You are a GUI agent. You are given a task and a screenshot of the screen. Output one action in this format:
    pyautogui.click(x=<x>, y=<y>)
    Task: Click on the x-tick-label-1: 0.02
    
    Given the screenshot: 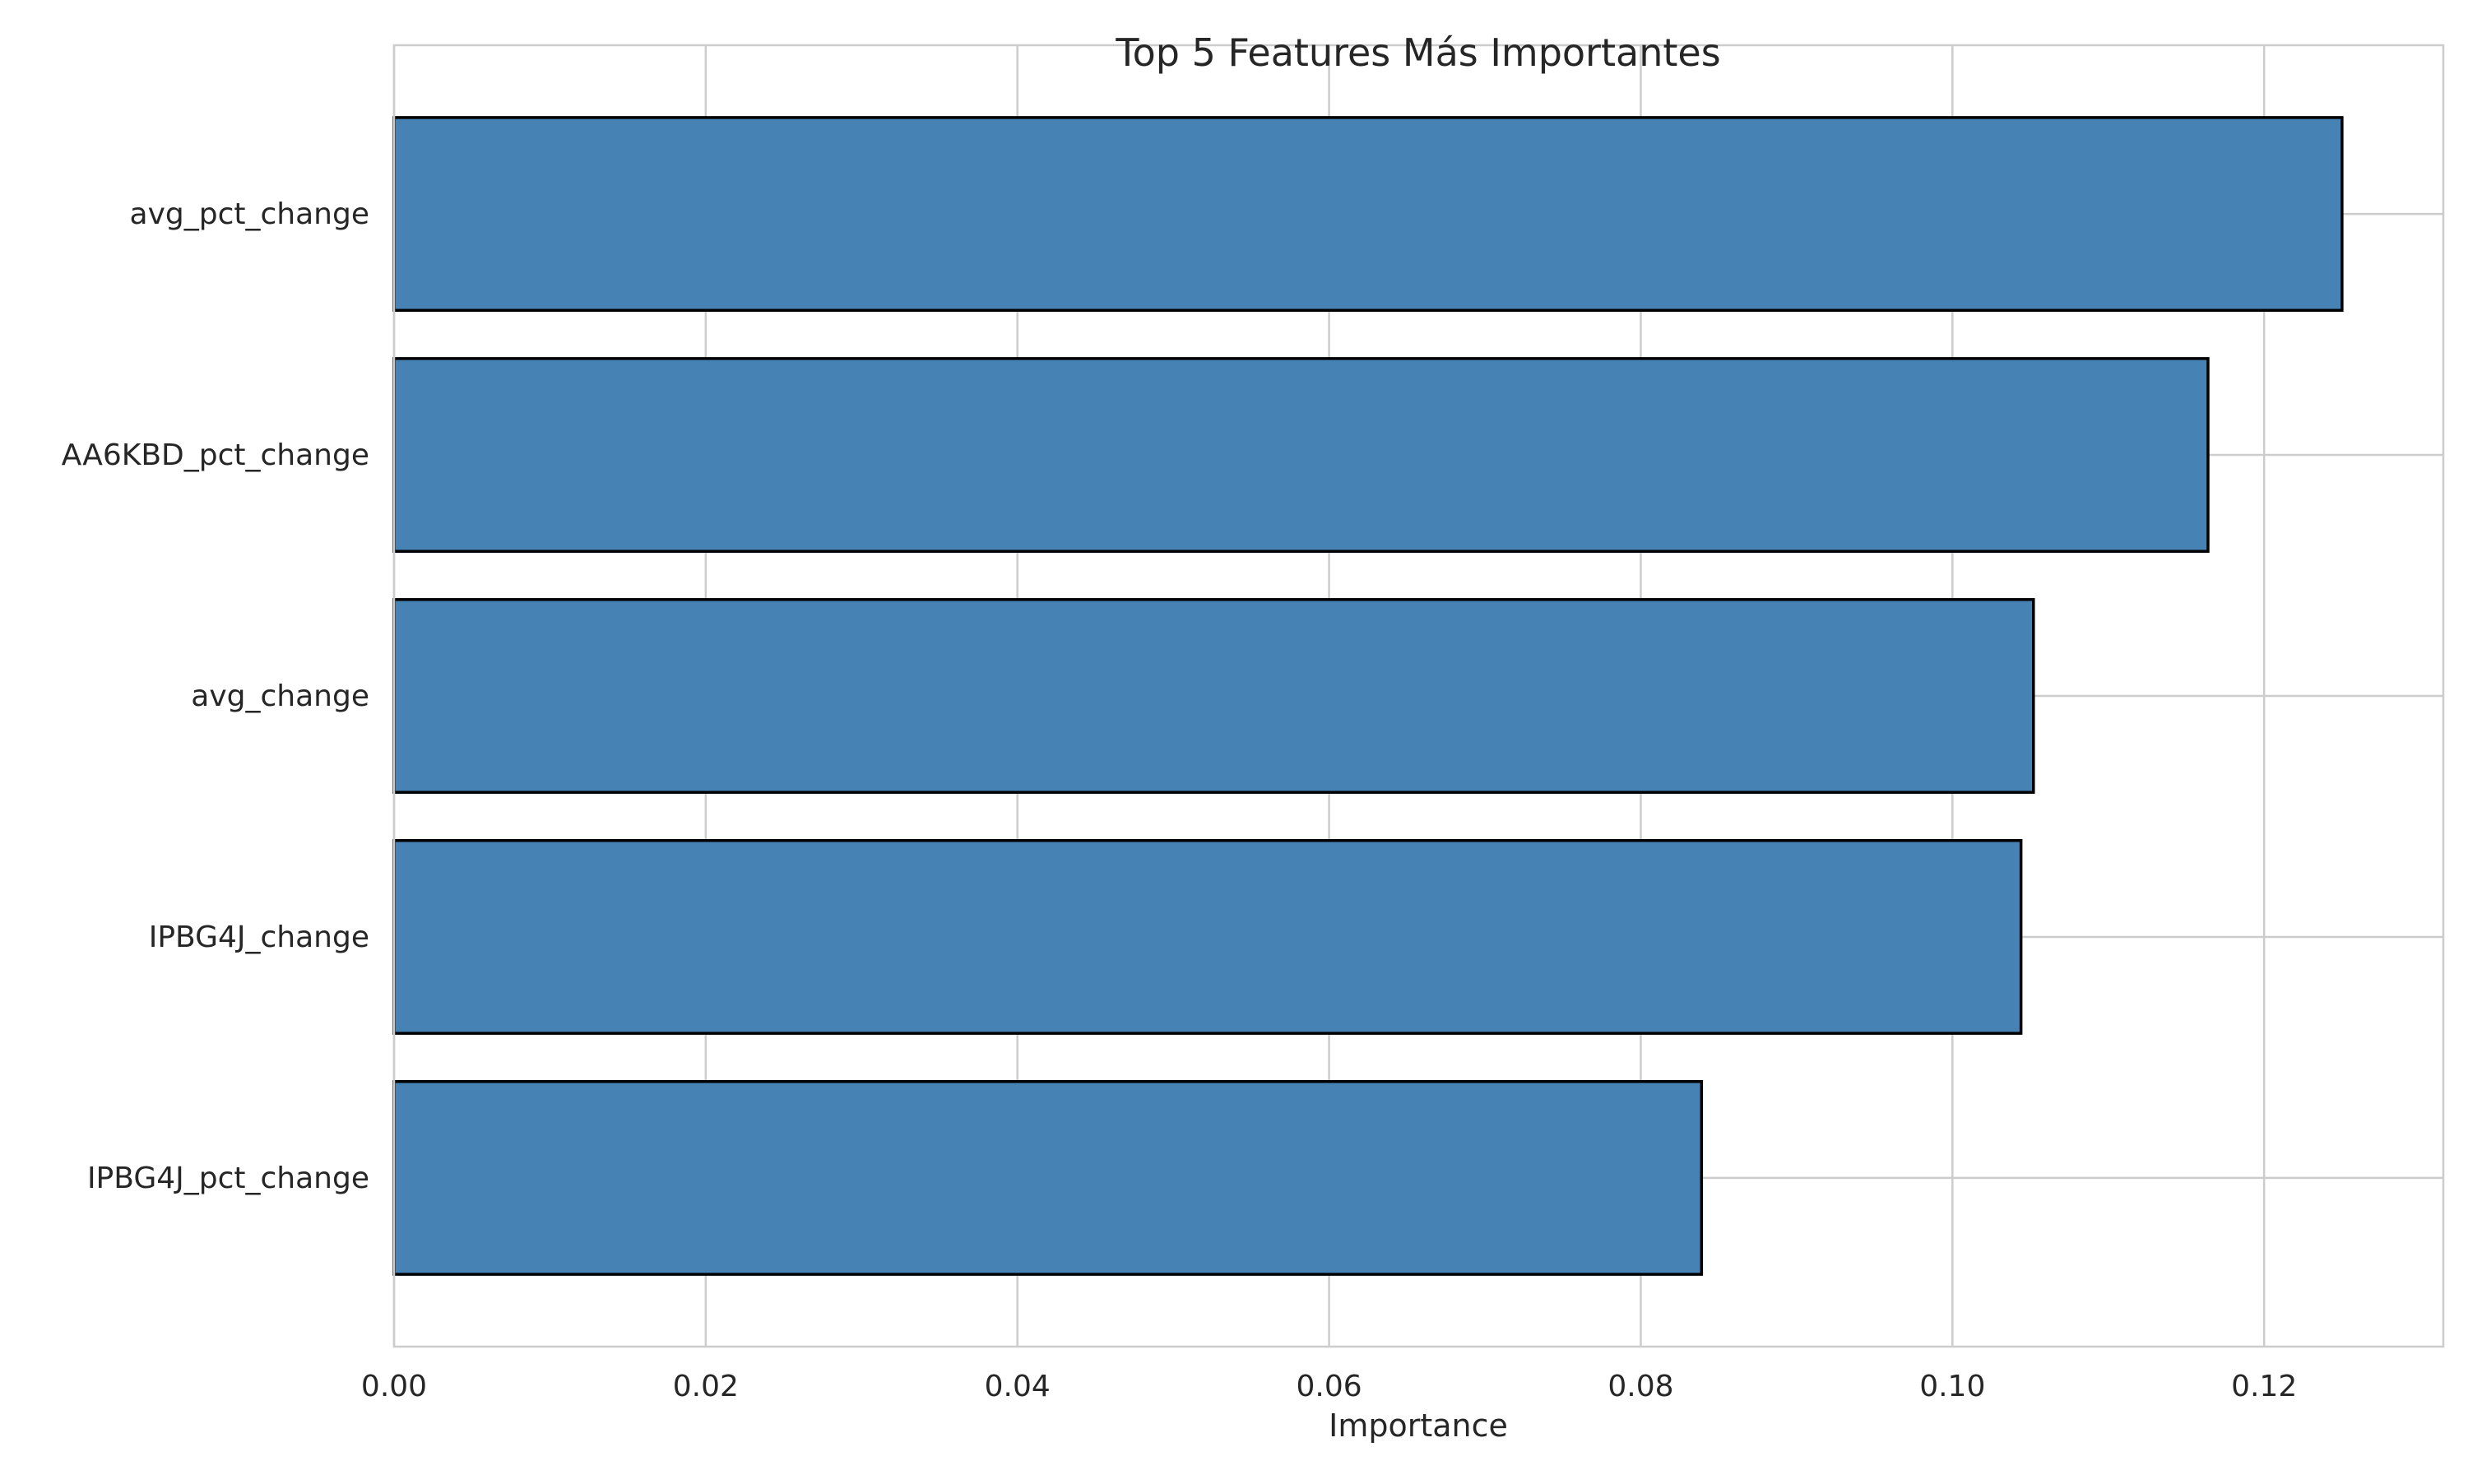 What is the action you would take?
    pyautogui.click(x=706, y=1386)
    